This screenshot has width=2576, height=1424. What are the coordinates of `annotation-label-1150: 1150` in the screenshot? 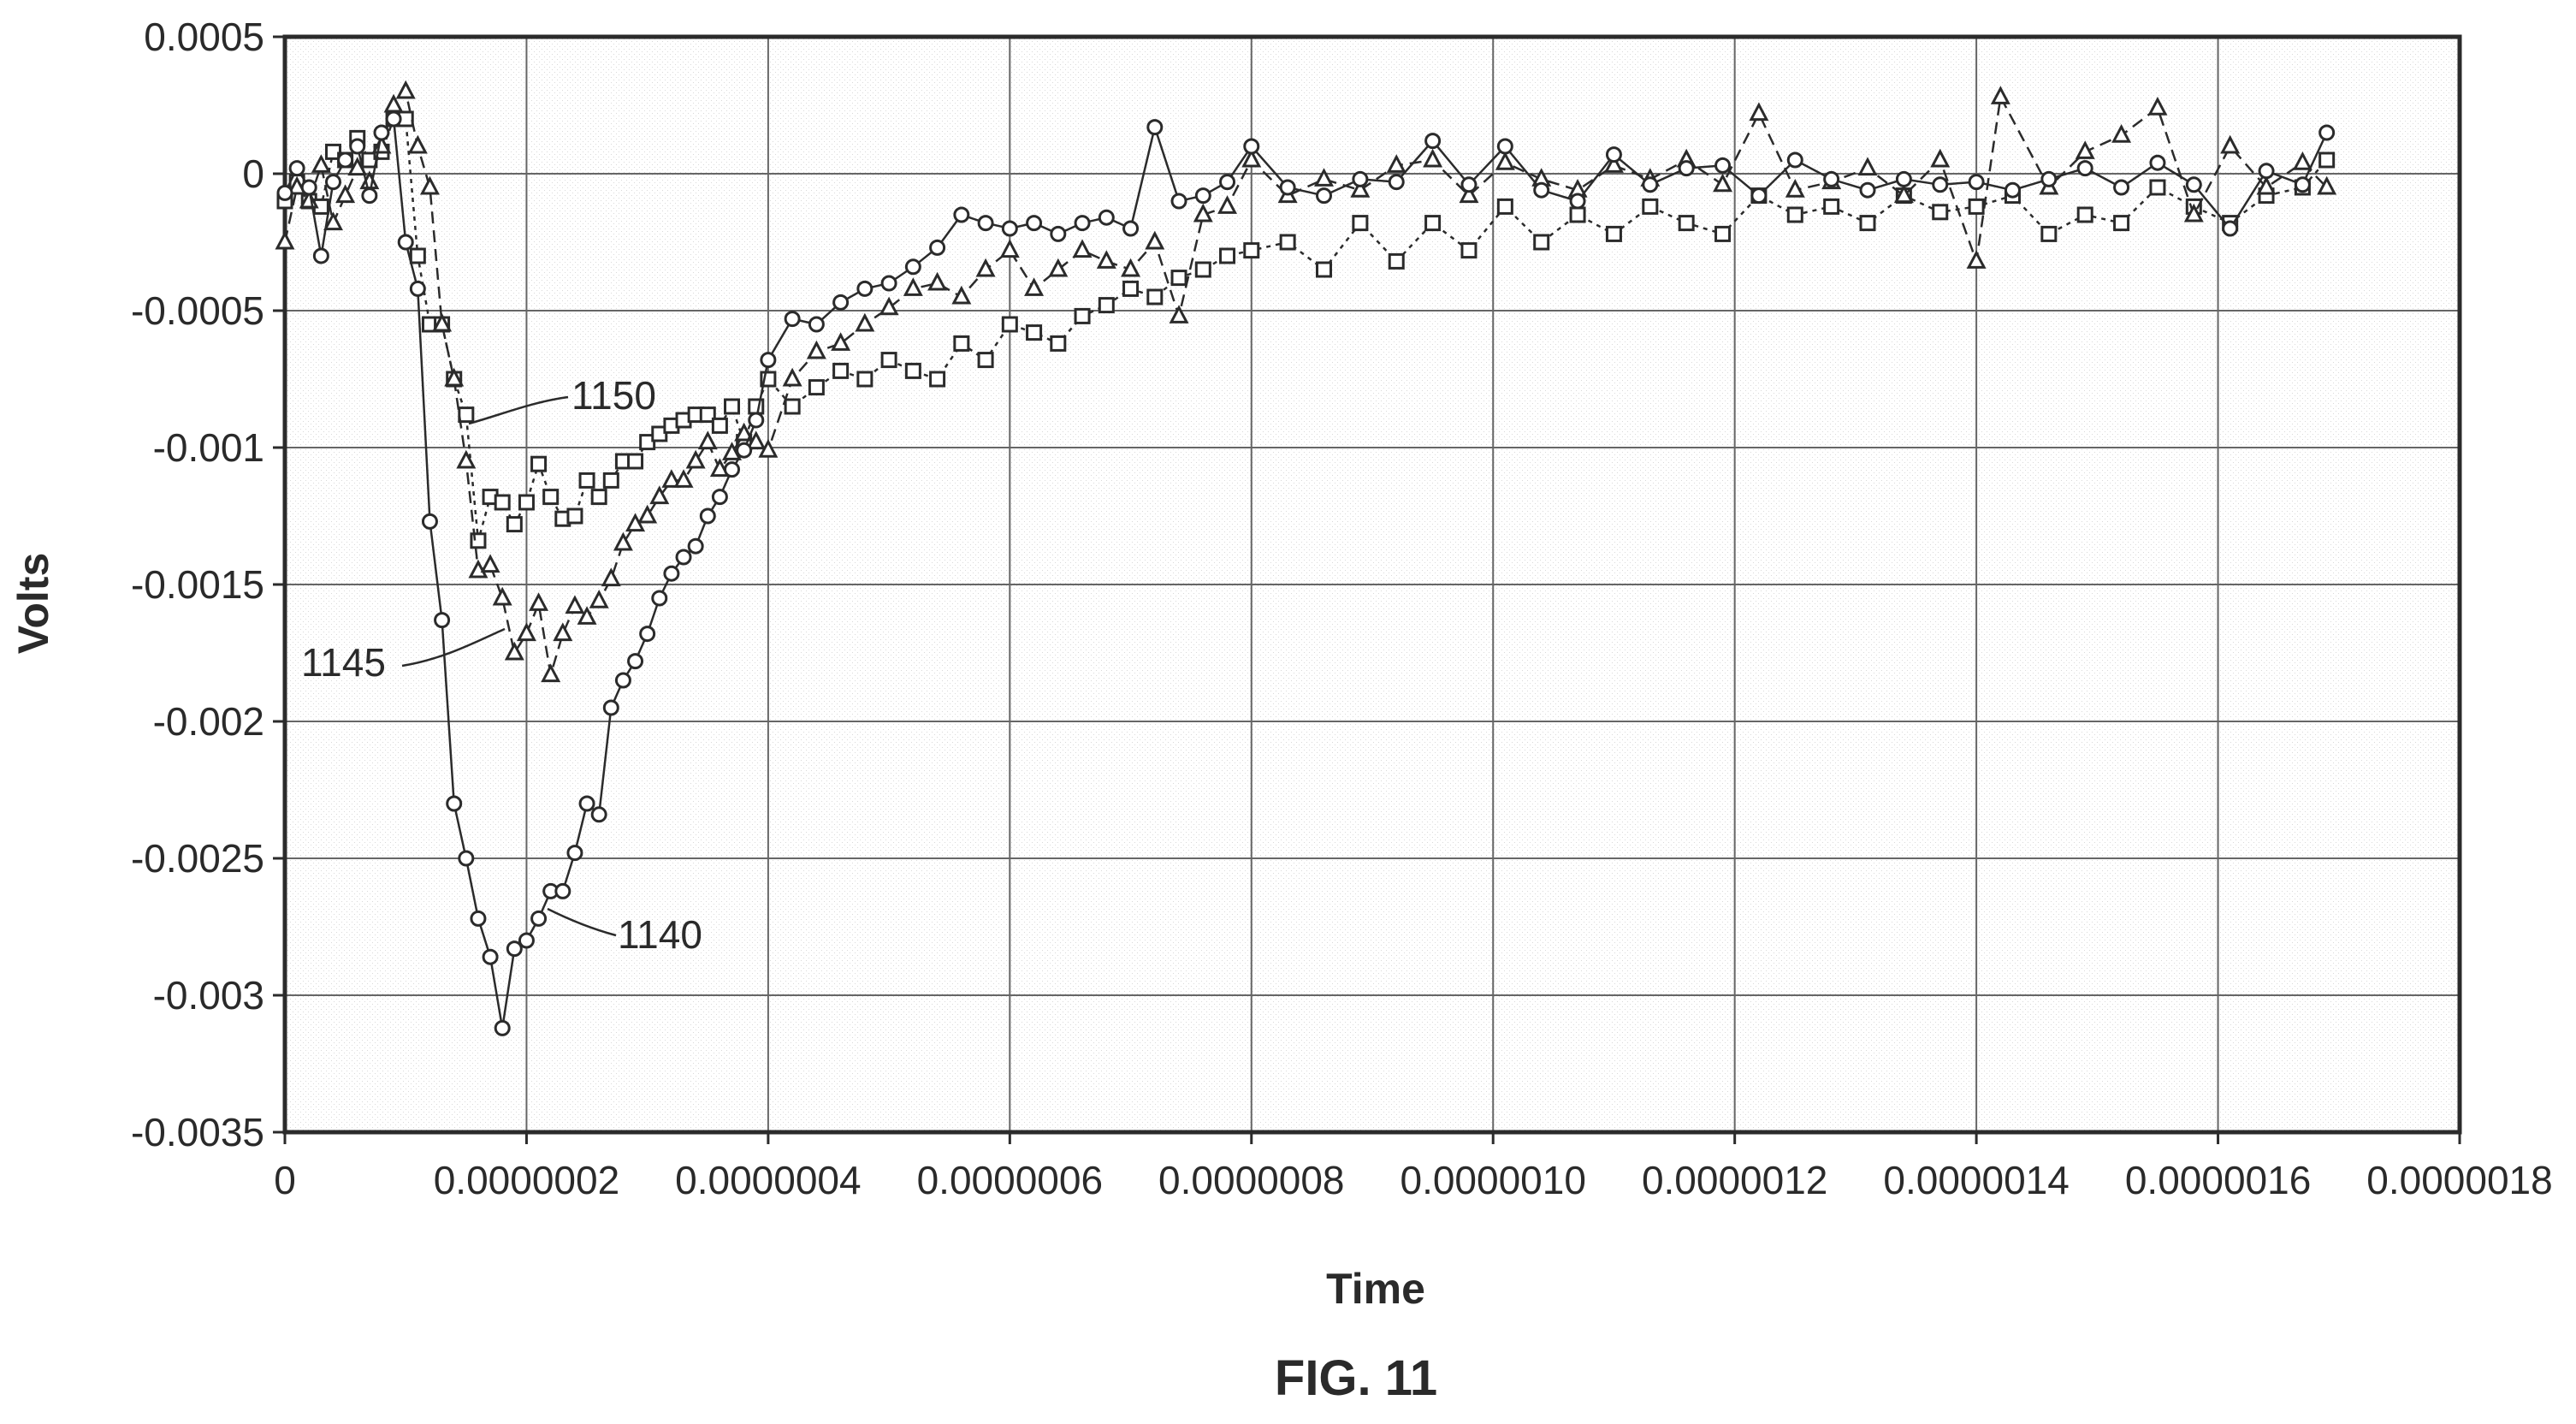 It's located at (613, 395).